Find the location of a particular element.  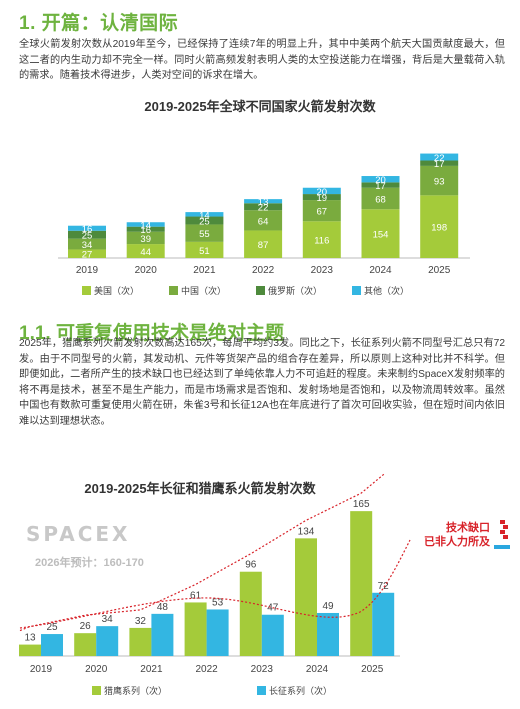

data-label: 39 is located at coordinates (145, 239).